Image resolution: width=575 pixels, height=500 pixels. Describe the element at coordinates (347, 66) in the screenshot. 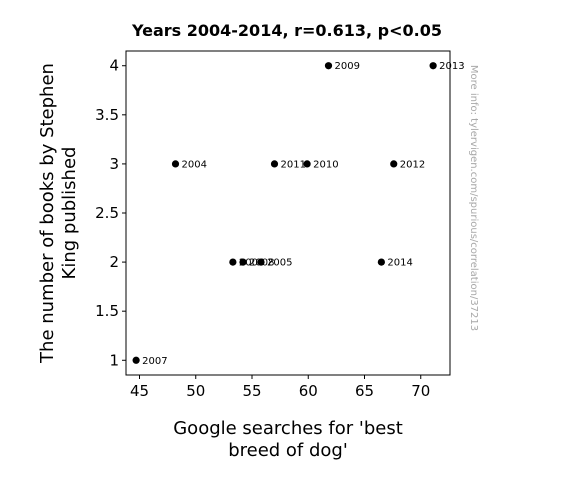

I see `data-label-2009: 2009` at that location.